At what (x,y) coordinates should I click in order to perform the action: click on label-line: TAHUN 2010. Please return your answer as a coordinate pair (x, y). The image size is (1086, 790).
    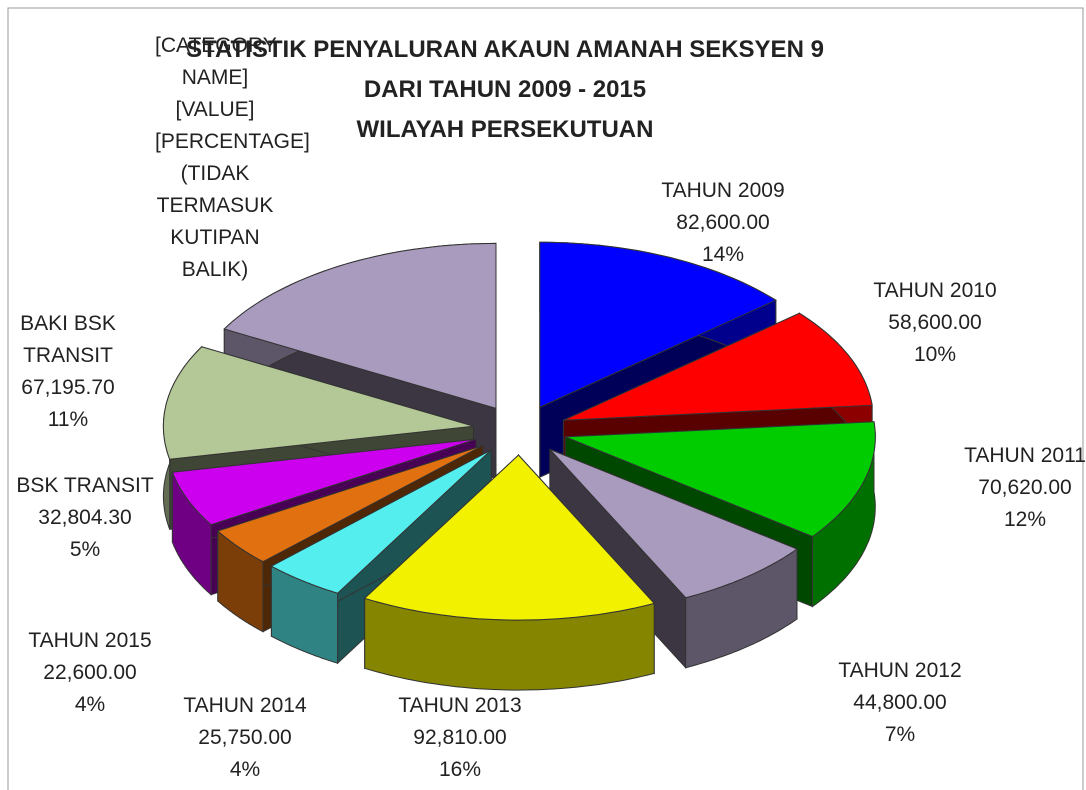
    Looking at the image, I should click on (935, 290).